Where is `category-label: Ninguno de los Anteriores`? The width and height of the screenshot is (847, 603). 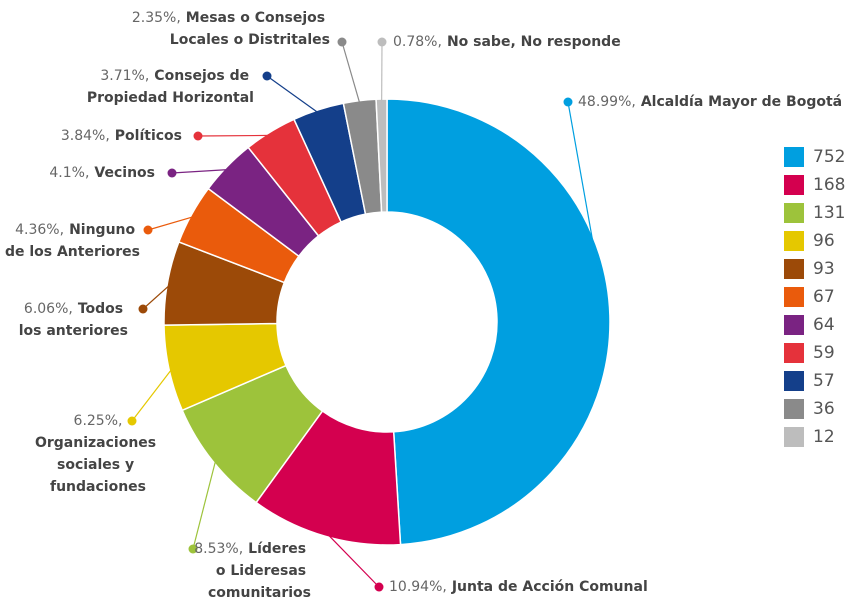
category-label: Ninguno de los Anteriores is located at coordinates (72, 241).